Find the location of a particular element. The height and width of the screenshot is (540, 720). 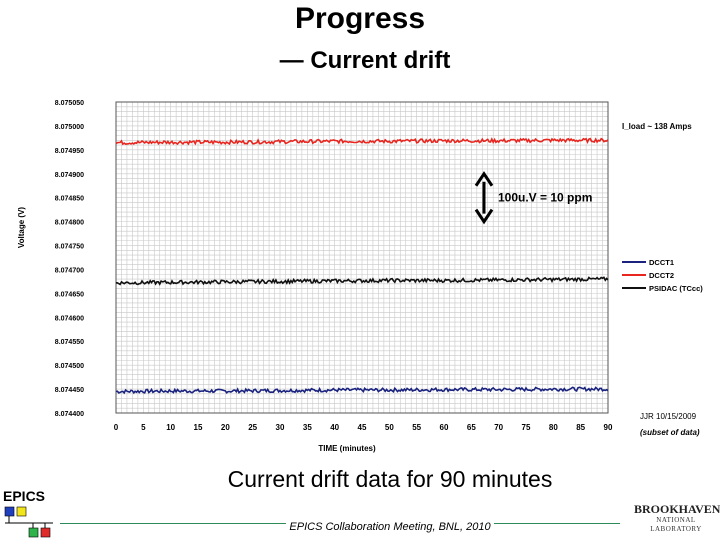

author-annotation: JJR 10/15/2009 is located at coordinates (668, 416).